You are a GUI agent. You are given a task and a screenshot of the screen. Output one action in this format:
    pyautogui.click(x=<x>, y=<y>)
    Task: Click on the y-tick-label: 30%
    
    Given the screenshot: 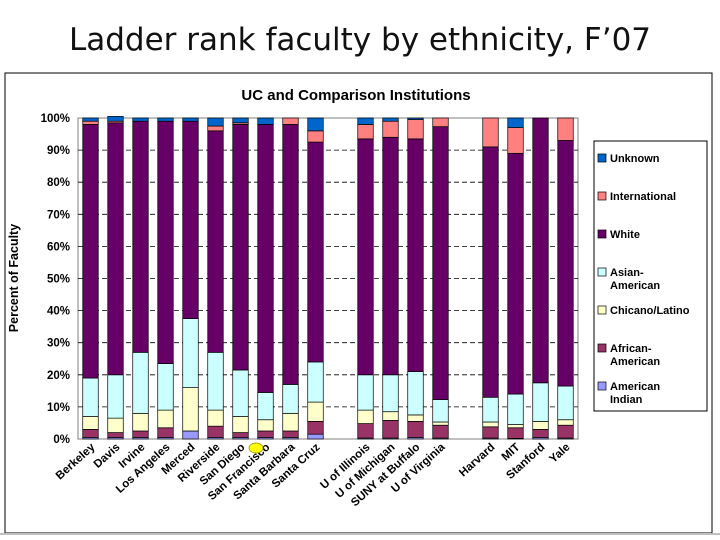 What is the action you would take?
    pyautogui.click(x=58, y=344)
    